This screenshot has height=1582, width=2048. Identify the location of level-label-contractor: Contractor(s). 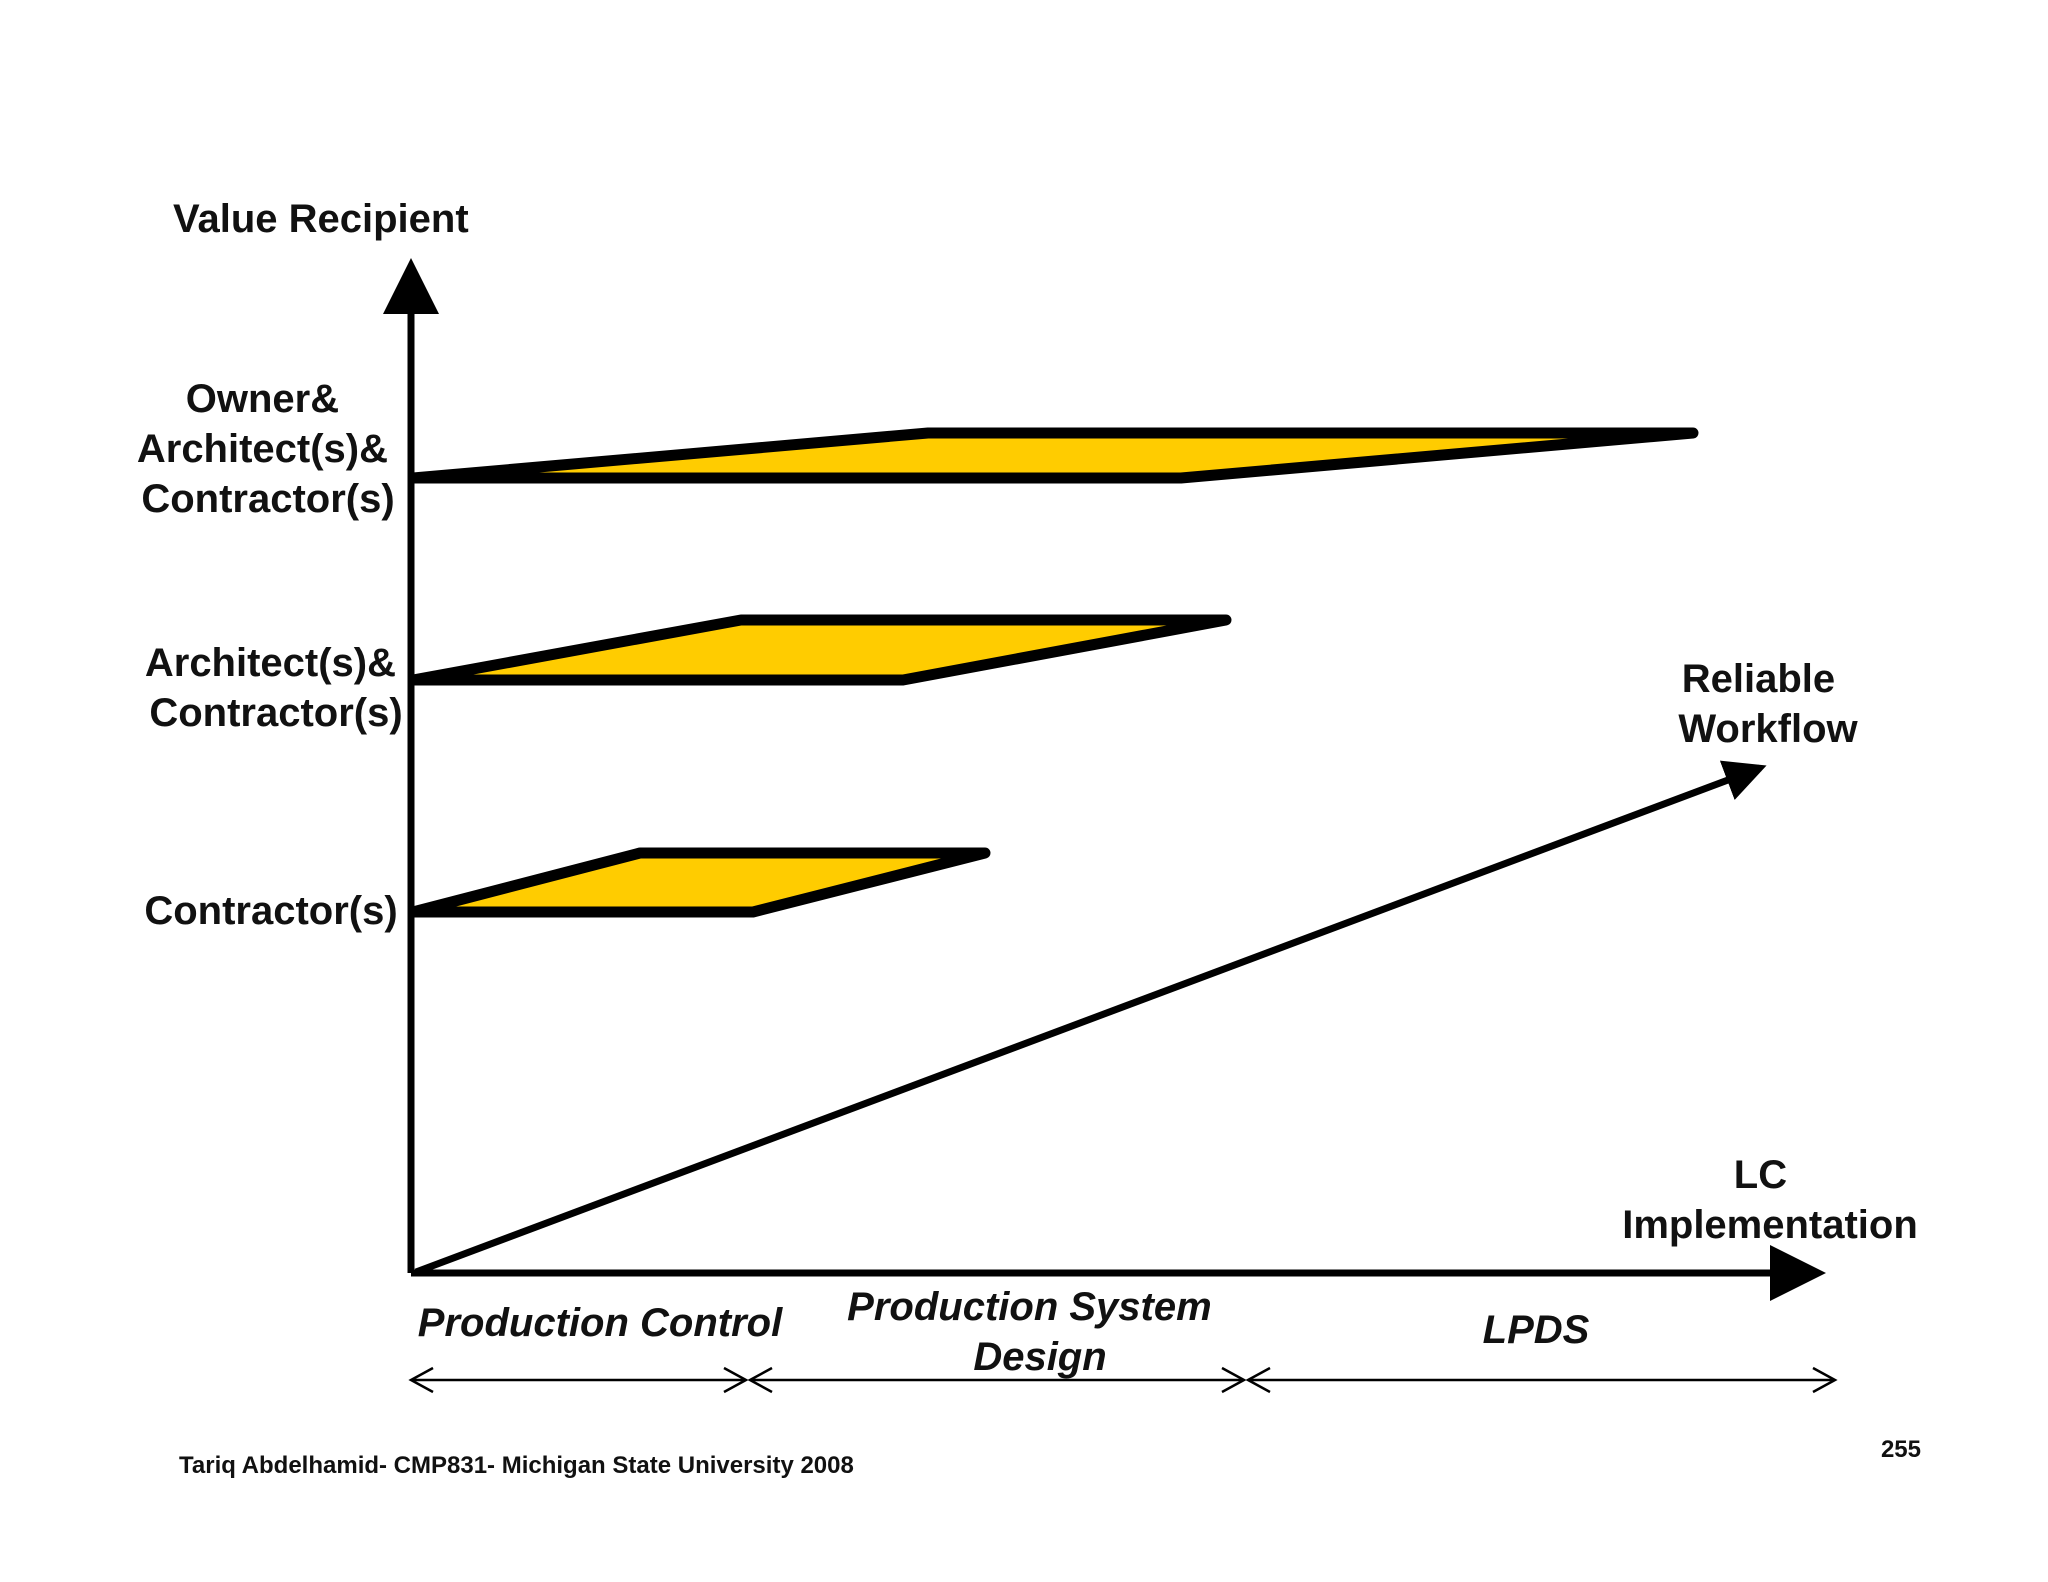
(270, 911).